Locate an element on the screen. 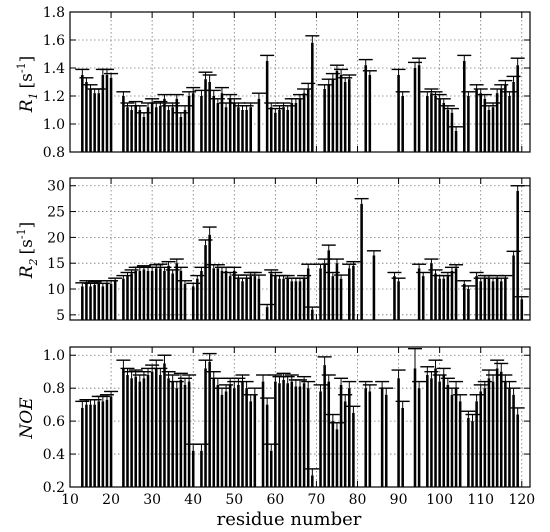 This screenshot has height=532, width=550. r1-ytick-label: 1.4 is located at coordinates (54, 69).